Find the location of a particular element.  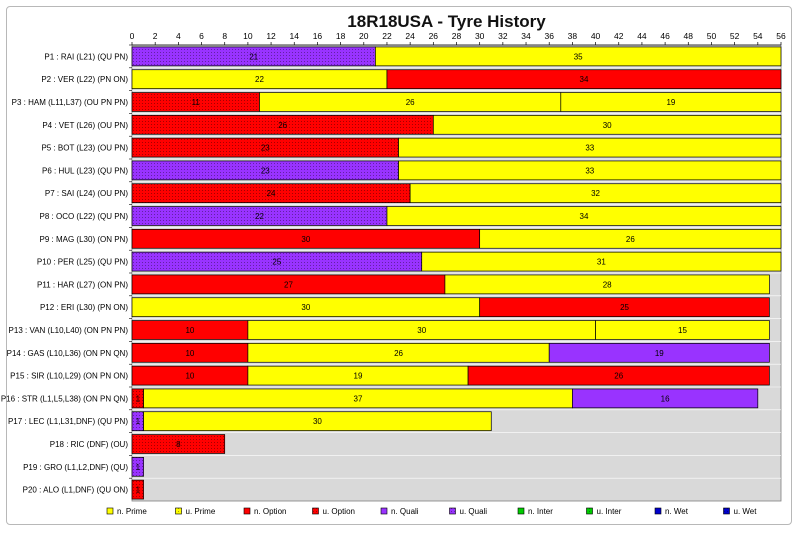

stint-laps-label: 21 is located at coordinates (253, 56).